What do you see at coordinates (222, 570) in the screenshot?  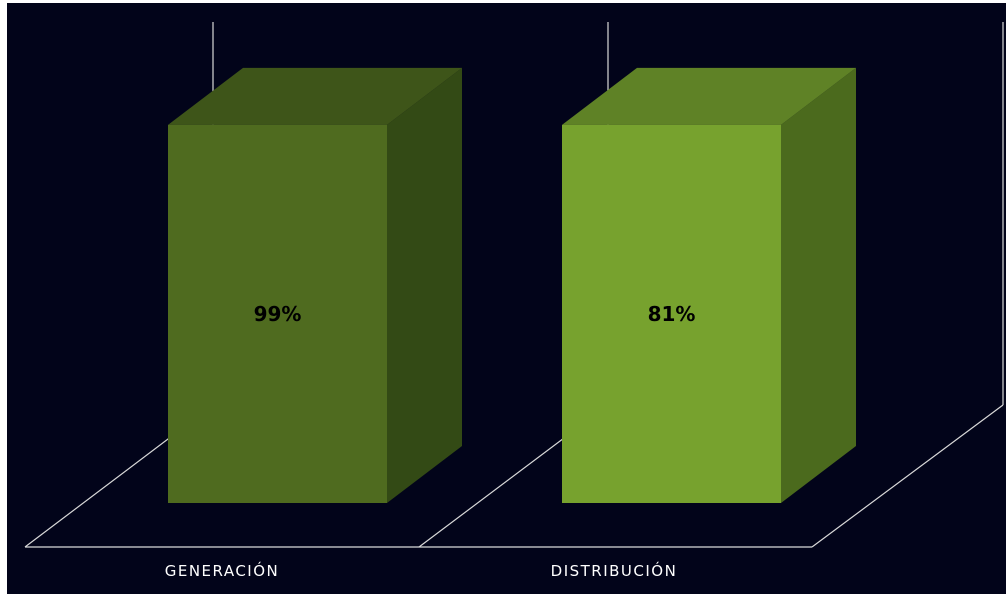 I see `category-label: GENERACIÓN` at bounding box center [222, 570].